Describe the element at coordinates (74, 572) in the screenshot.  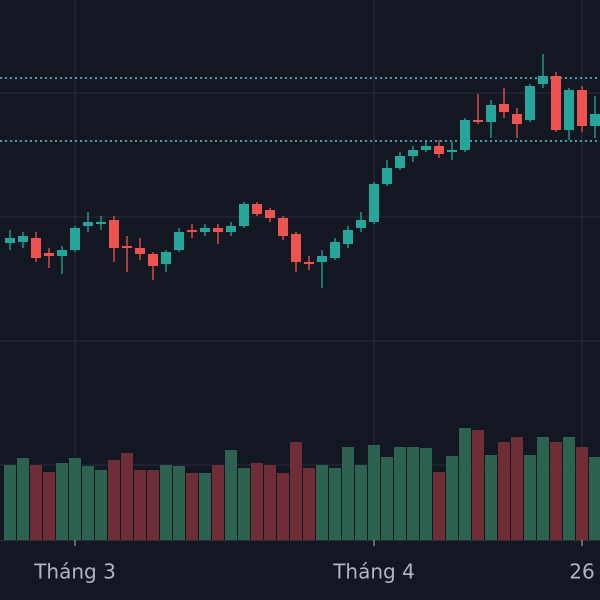
I see `x-tick-label: Tháng 3` at that location.